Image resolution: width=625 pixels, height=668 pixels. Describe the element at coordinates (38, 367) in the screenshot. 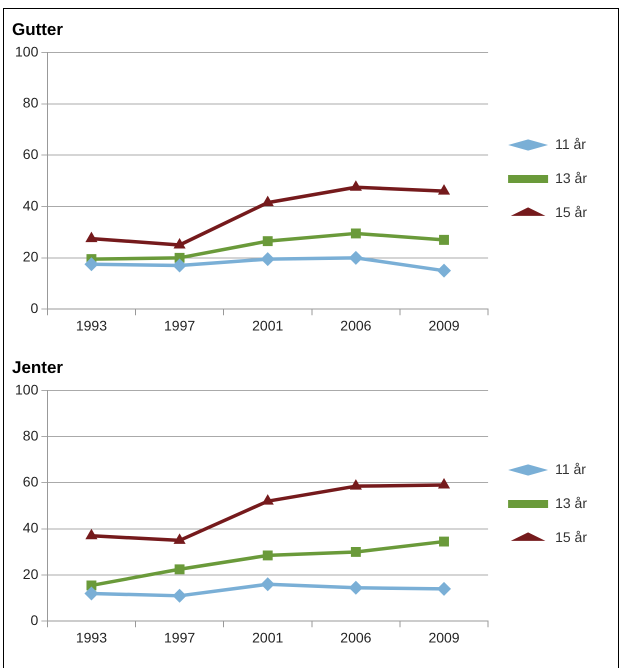

I see `chart-title: Jenter` at that location.